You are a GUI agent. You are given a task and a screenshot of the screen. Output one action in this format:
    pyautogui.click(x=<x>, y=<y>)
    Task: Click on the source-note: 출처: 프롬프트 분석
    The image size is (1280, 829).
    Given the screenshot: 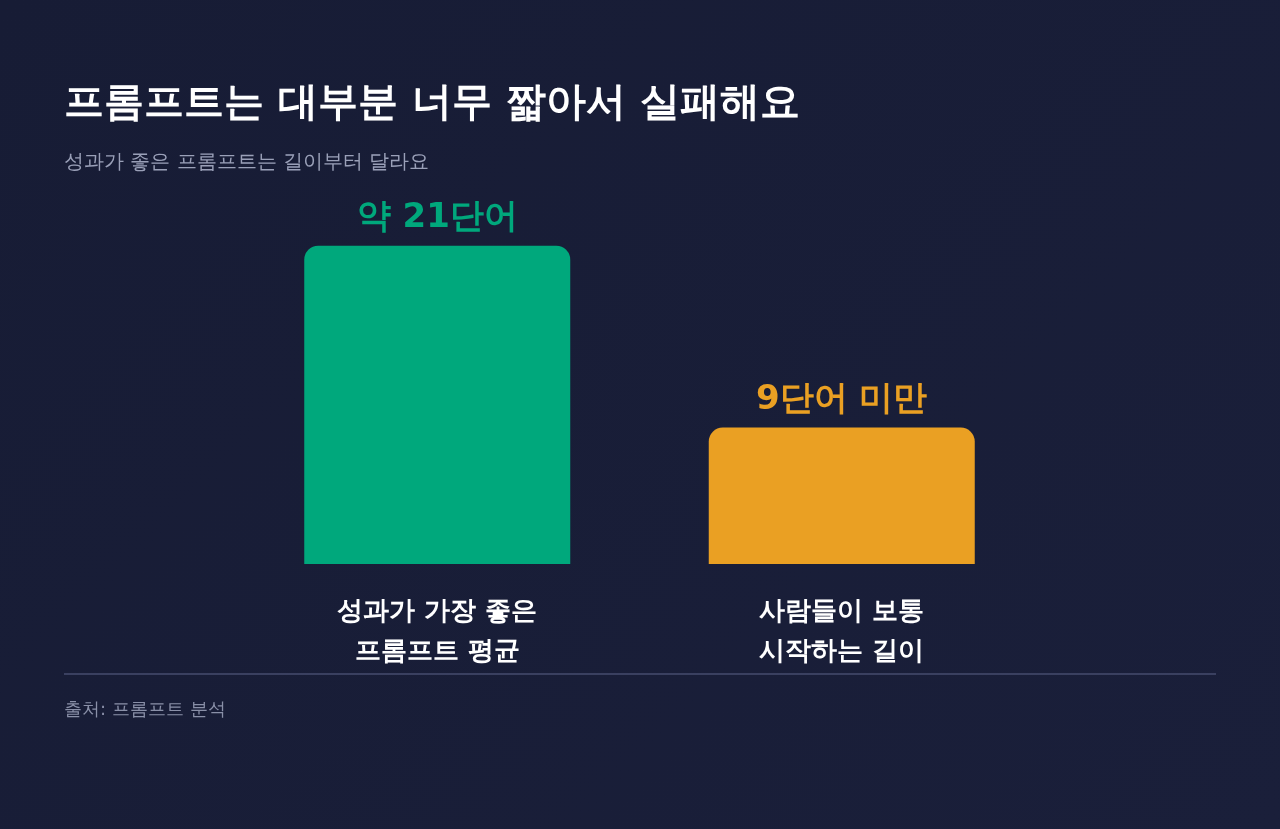 What is the action you would take?
    pyautogui.click(x=145, y=709)
    